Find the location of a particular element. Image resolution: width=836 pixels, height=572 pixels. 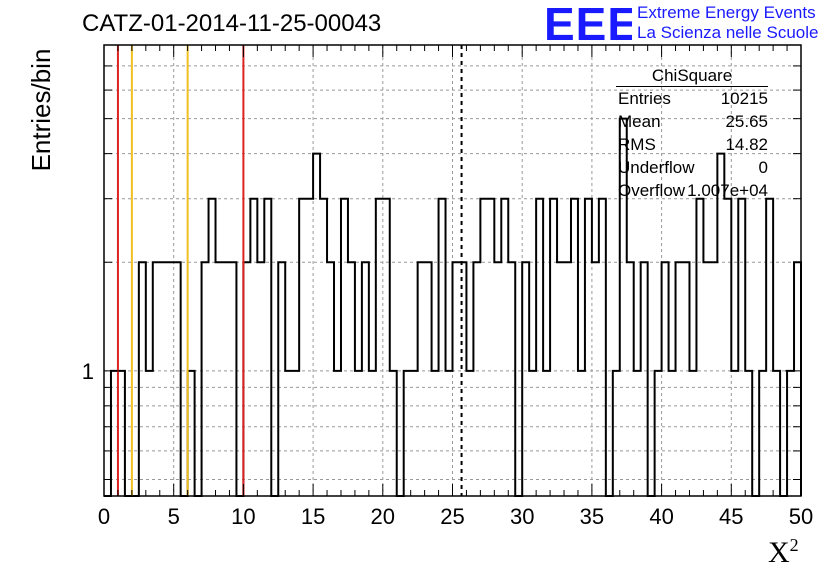

stats-row-mean: Mean 25.65 is located at coordinates (692, 123).